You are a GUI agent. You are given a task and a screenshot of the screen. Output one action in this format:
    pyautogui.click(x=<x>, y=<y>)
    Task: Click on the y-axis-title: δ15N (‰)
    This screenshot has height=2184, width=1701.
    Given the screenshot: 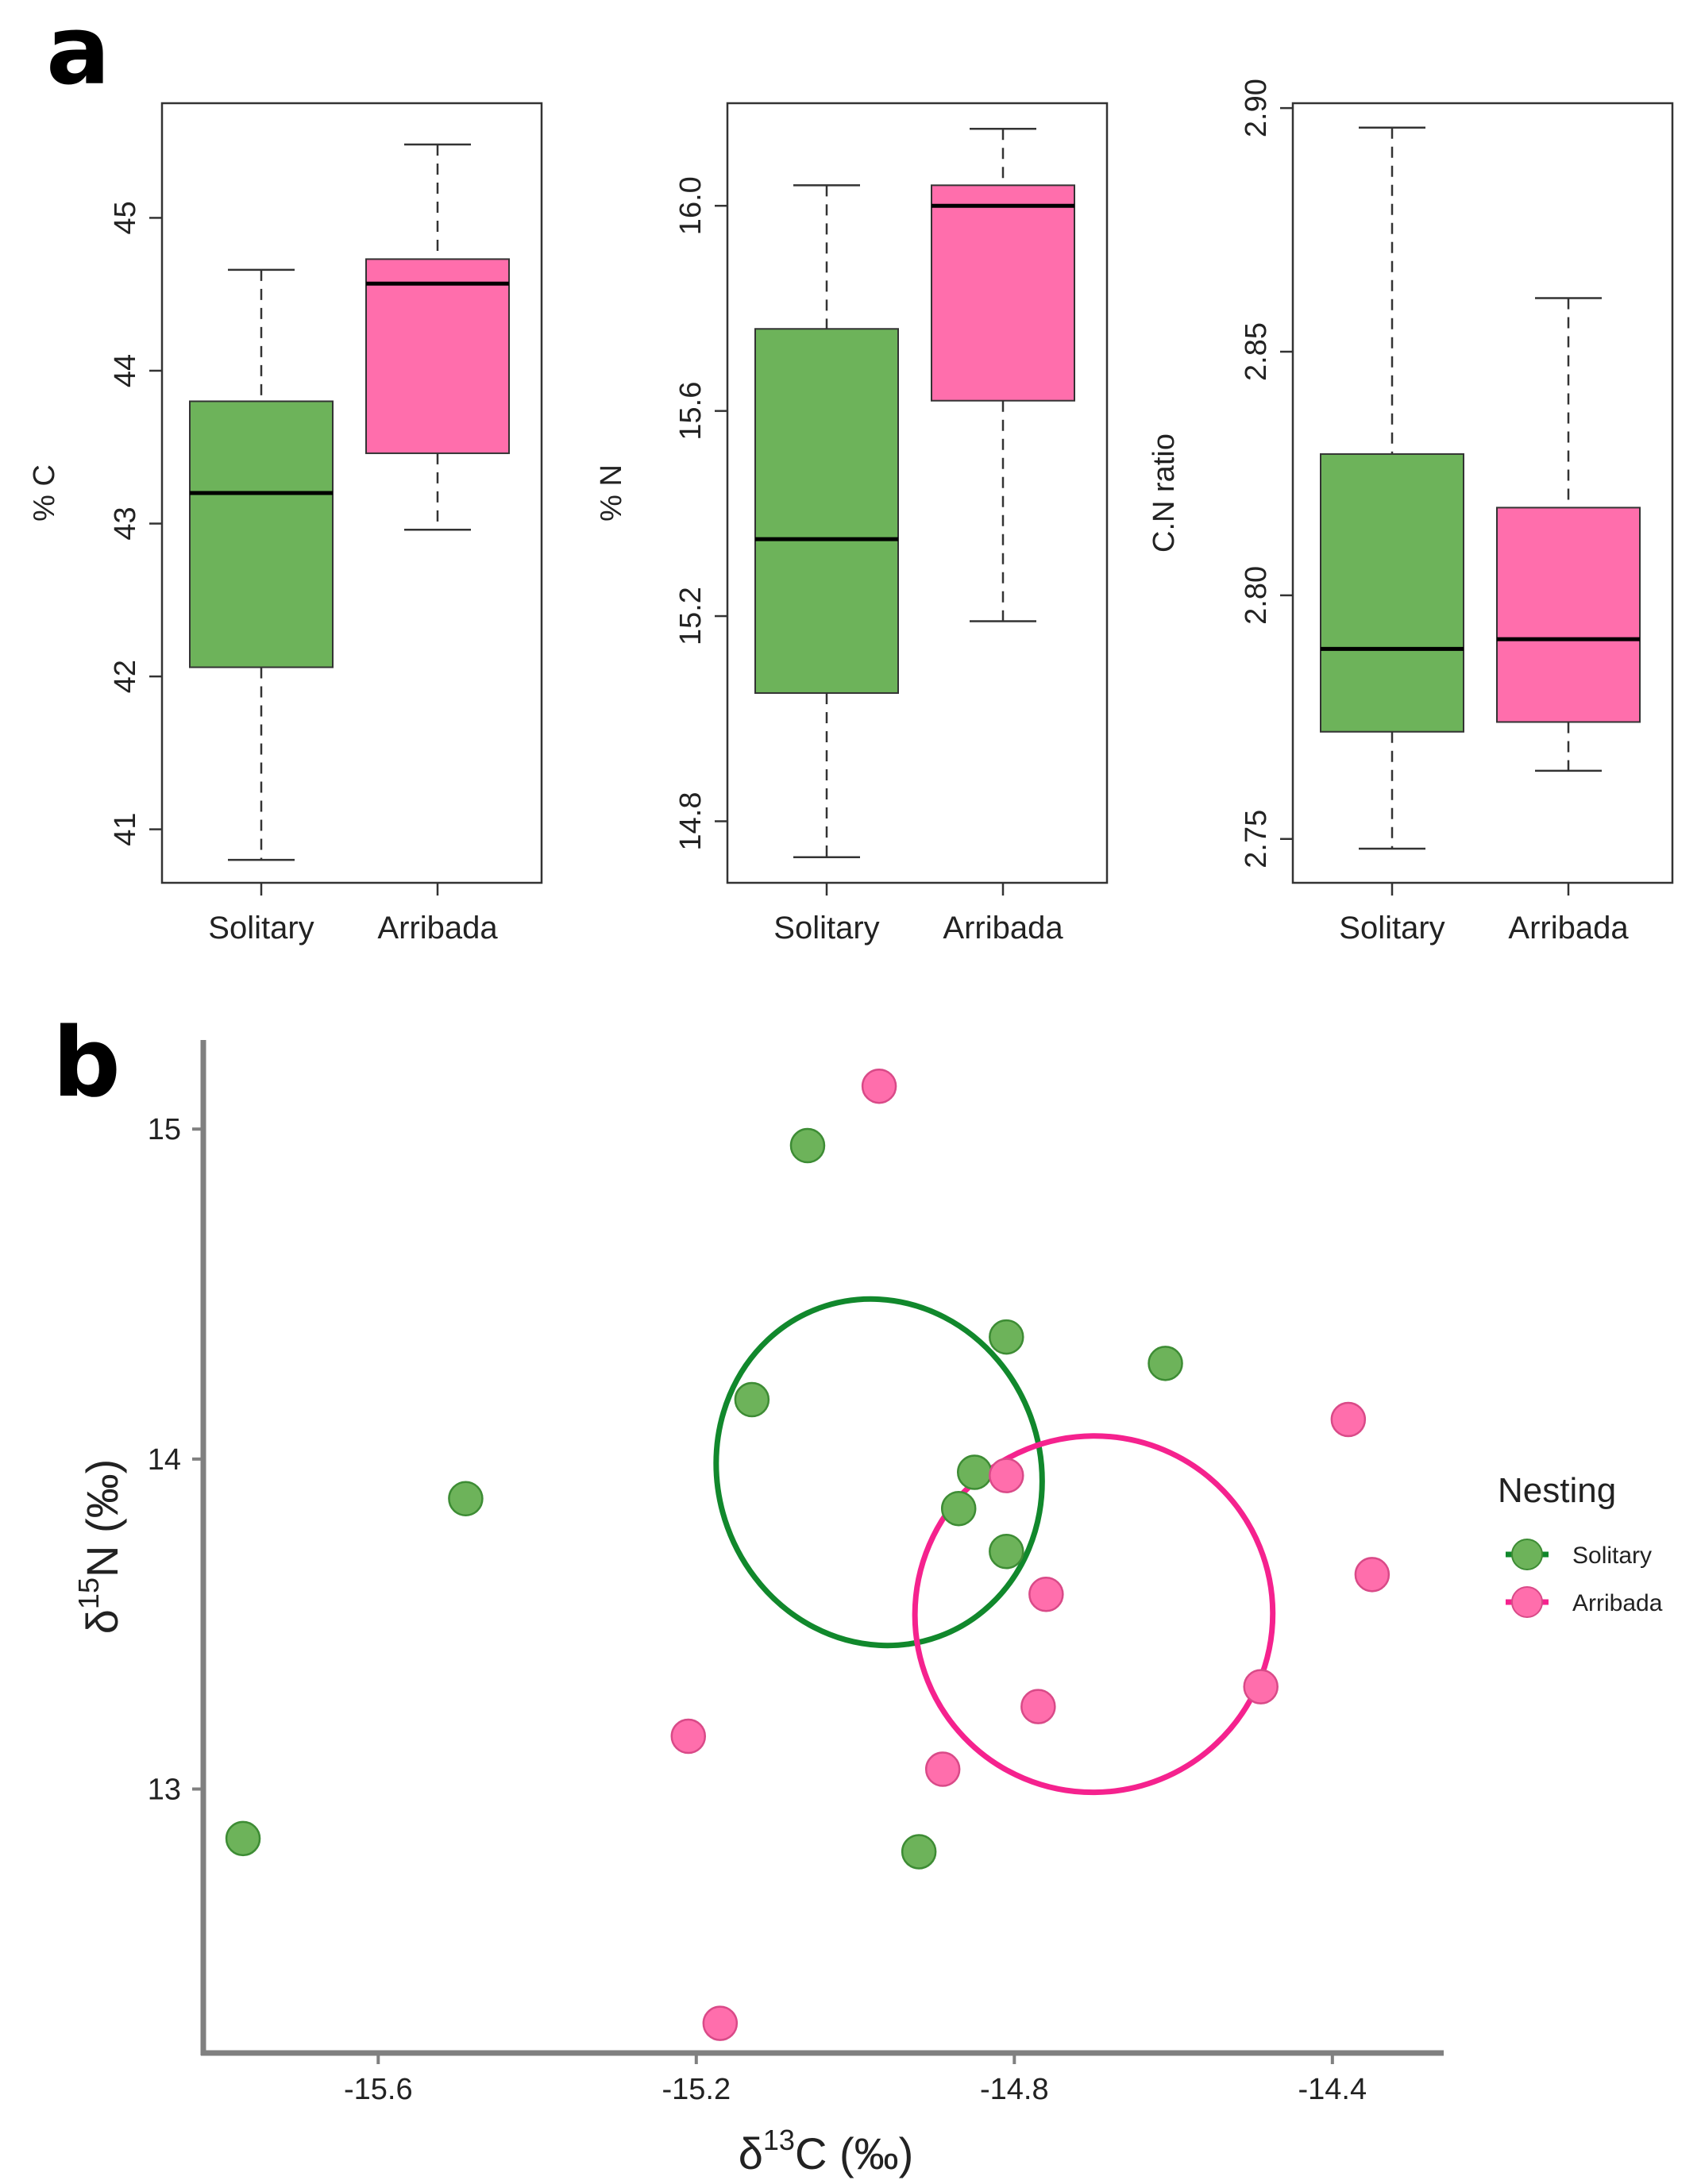 What is the action you would take?
    pyautogui.click(x=99, y=1547)
    